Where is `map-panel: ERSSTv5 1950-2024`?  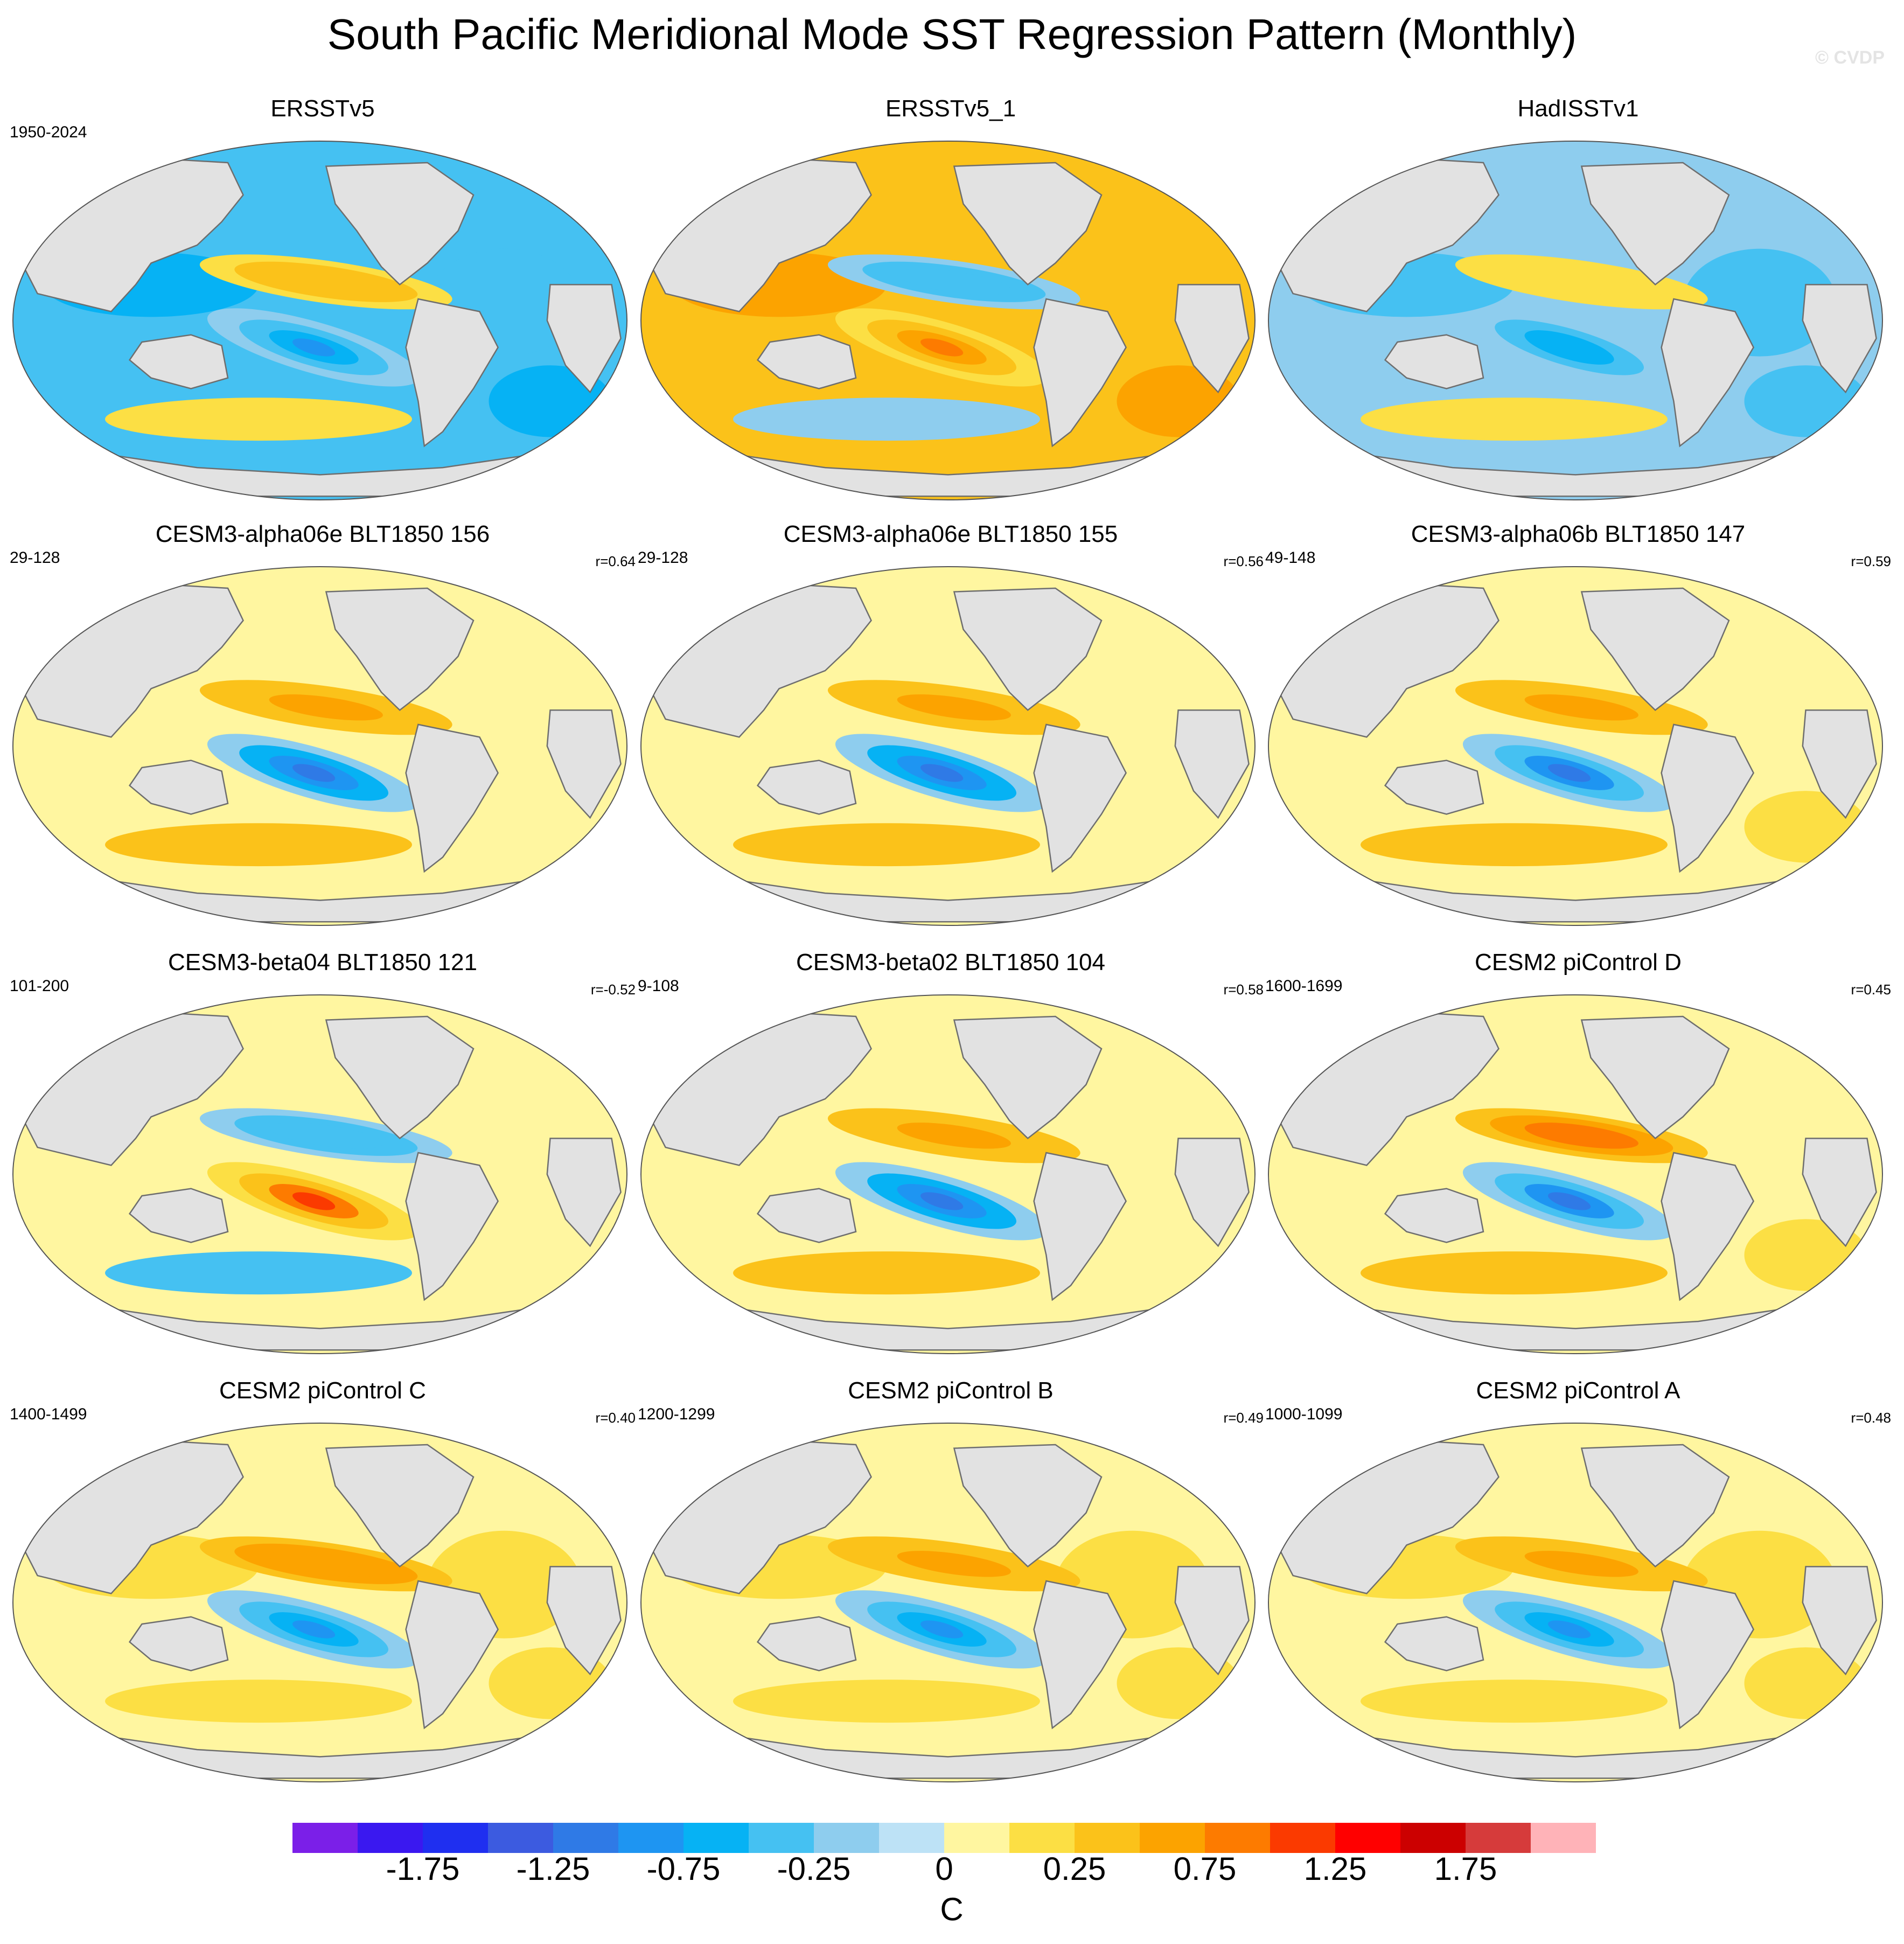
map-panel: ERSSTv5 1950-2024 is located at coordinates (323, 307).